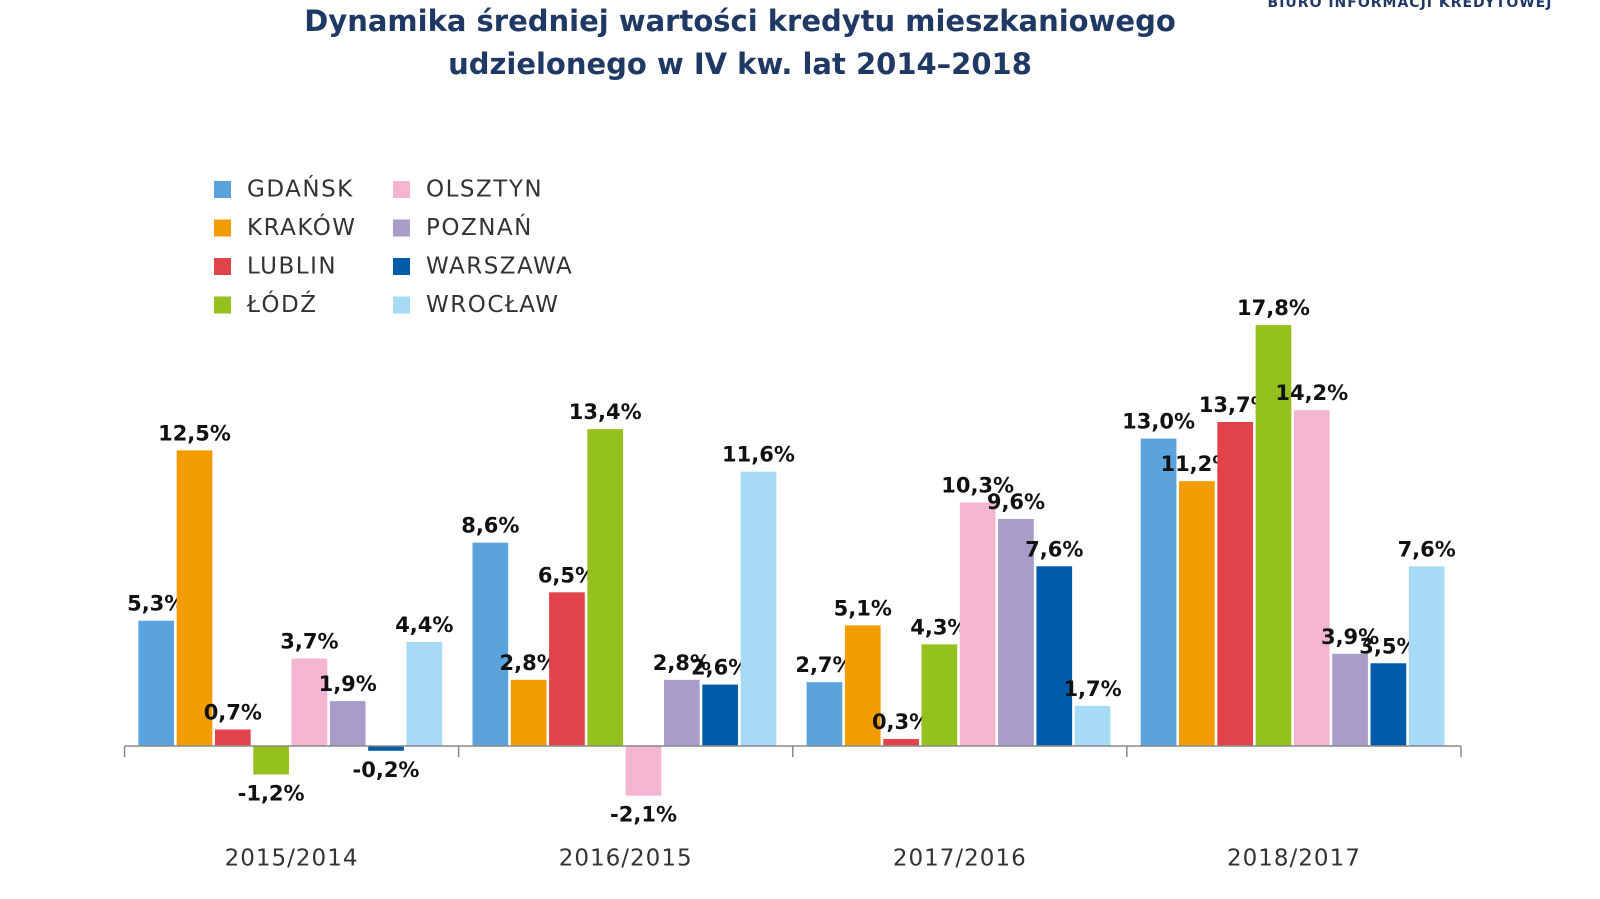 This screenshot has width=1600, height=899. I want to click on legend-label: ŁÓDŹ, so click(282, 304).